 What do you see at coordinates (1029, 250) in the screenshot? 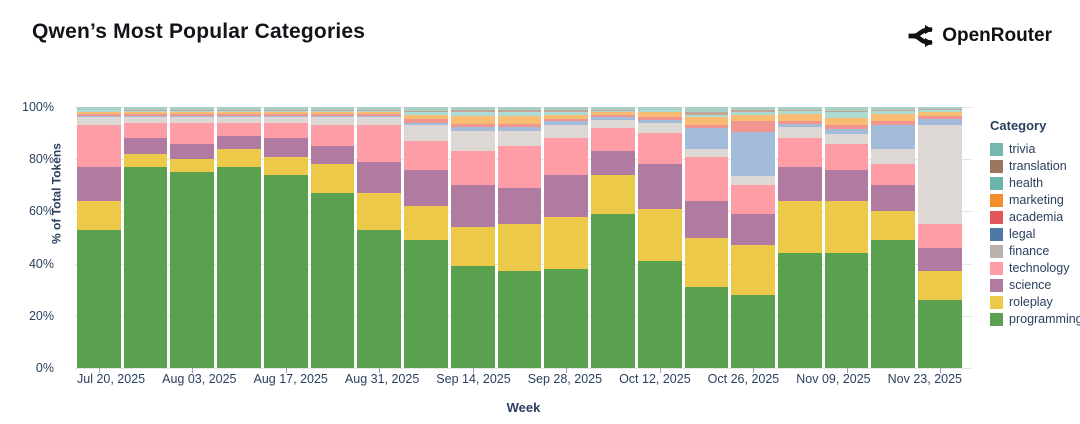
I see `legend-label: finance` at bounding box center [1029, 250].